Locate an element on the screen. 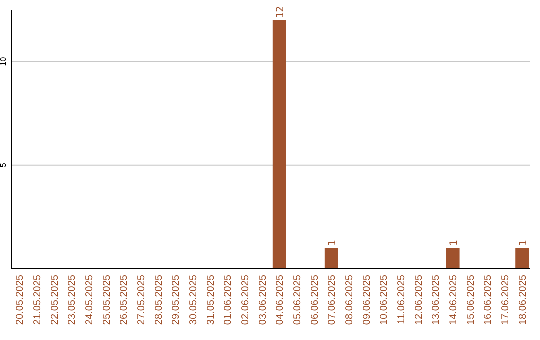 The width and height of the screenshot is (540, 340). x-tick-label: 14.06.2025 is located at coordinates (454, 300).